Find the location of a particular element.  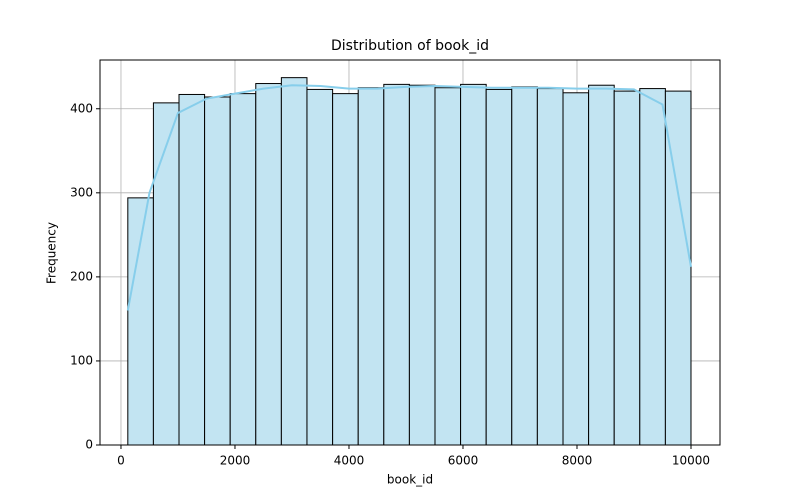

y-tick-label: 100 is located at coordinates (81, 360).